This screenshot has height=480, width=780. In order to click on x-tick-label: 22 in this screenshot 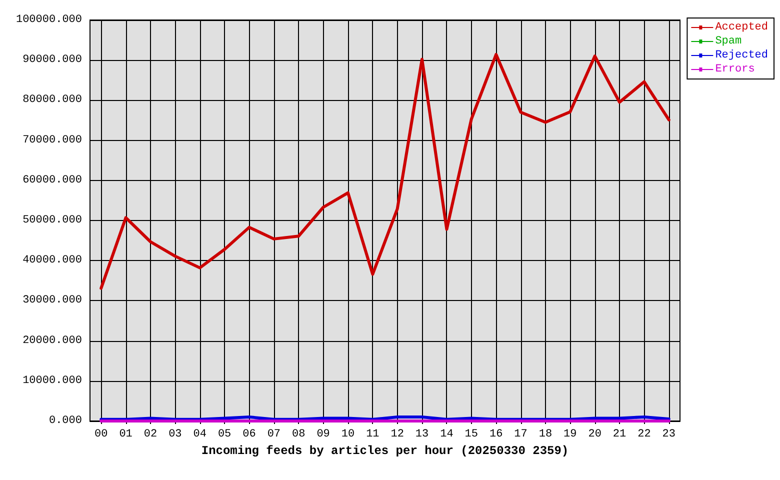, I will do `click(644, 434)`.